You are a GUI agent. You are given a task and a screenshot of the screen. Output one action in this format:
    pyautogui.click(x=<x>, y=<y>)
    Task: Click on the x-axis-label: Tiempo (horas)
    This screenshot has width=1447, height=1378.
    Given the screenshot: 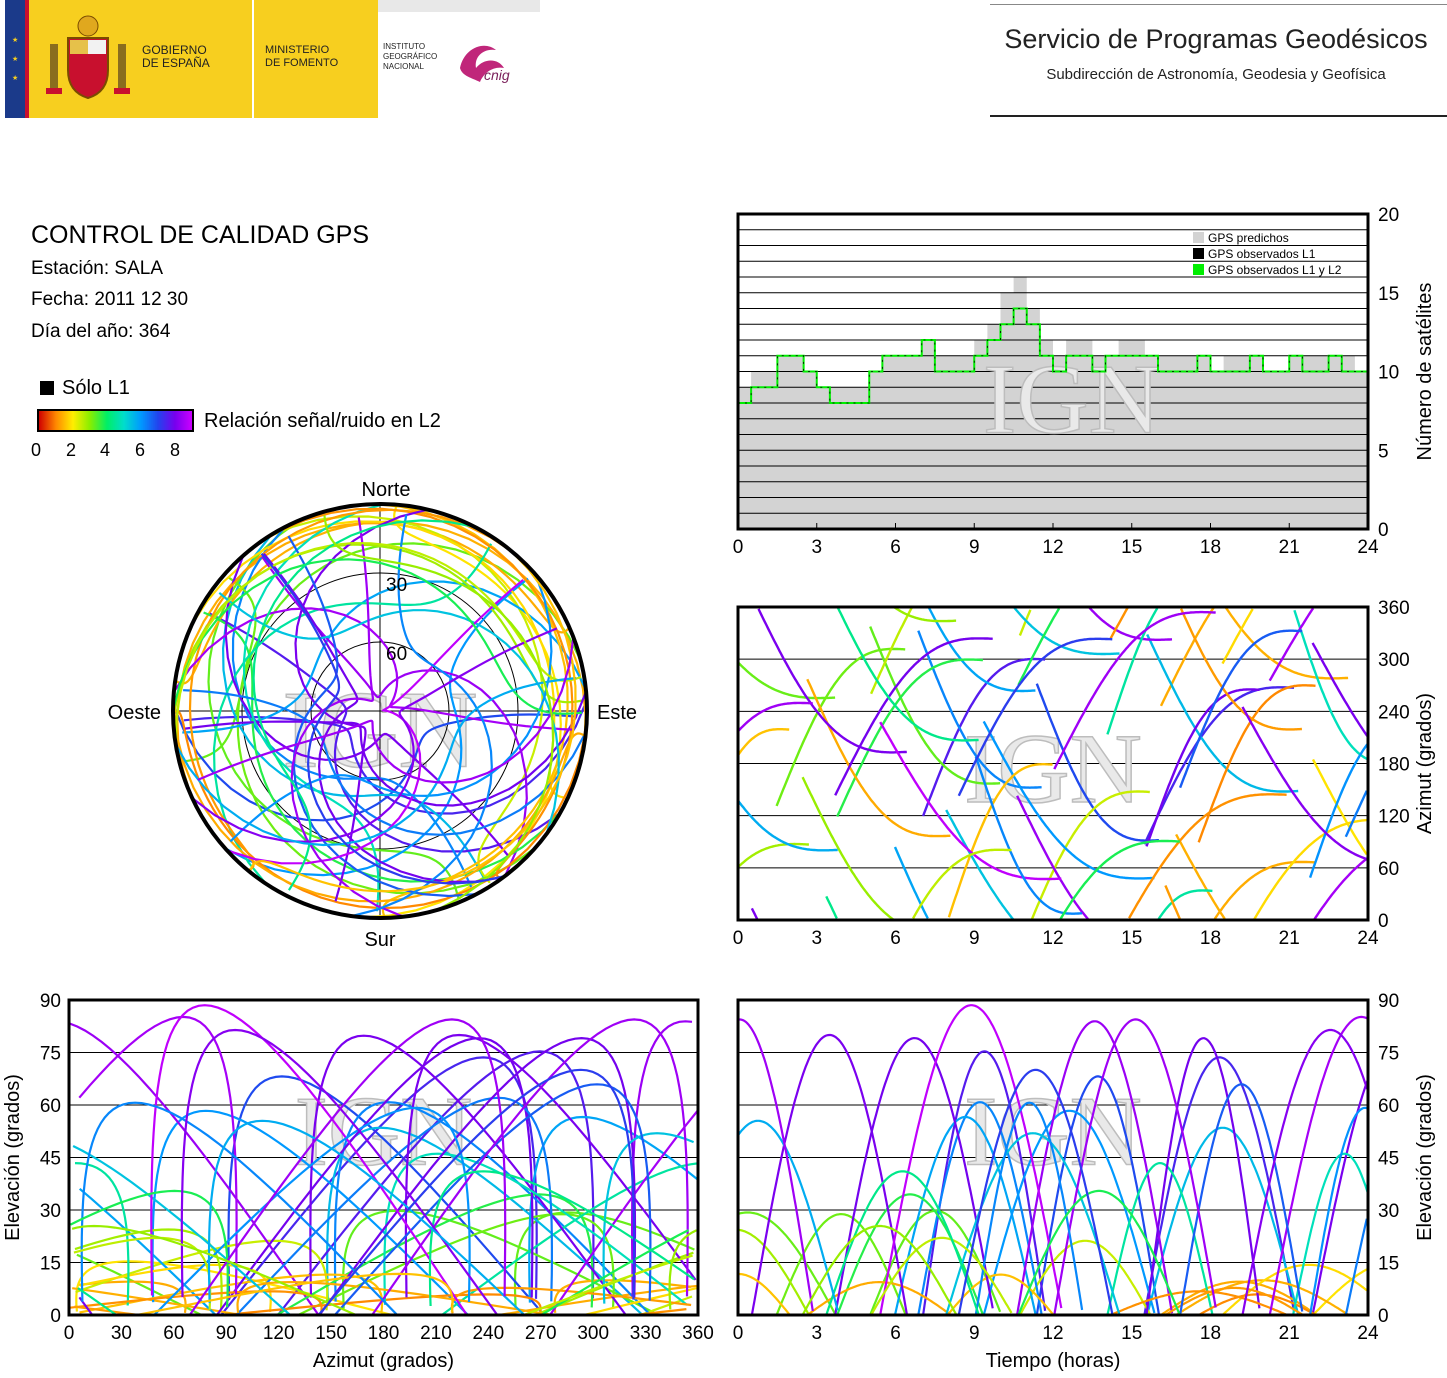 What is the action you would take?
    pyautogui.click(x=1053, y=1361)
    